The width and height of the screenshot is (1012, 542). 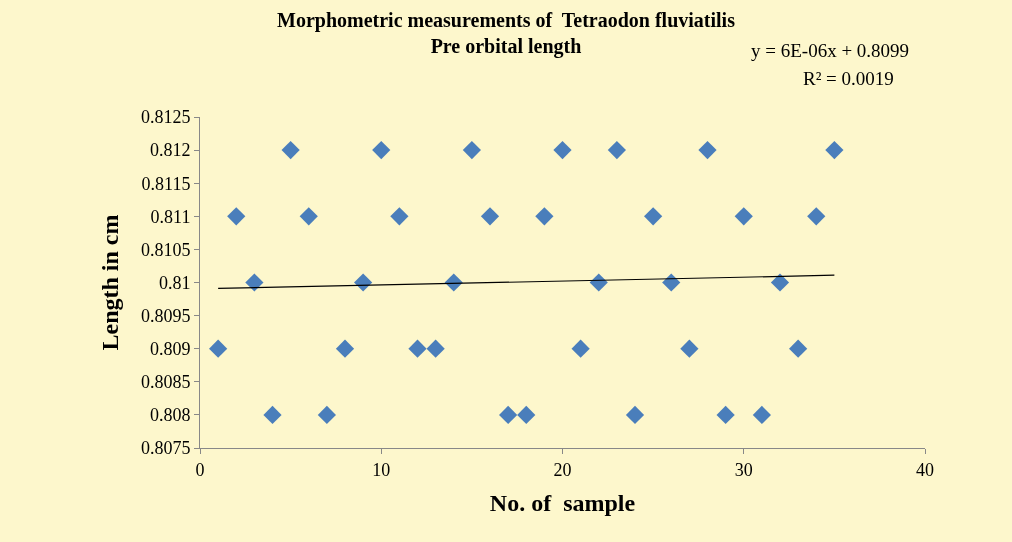 I want to click on y-axis-title: Length in cm, so click(x=110, y=282).